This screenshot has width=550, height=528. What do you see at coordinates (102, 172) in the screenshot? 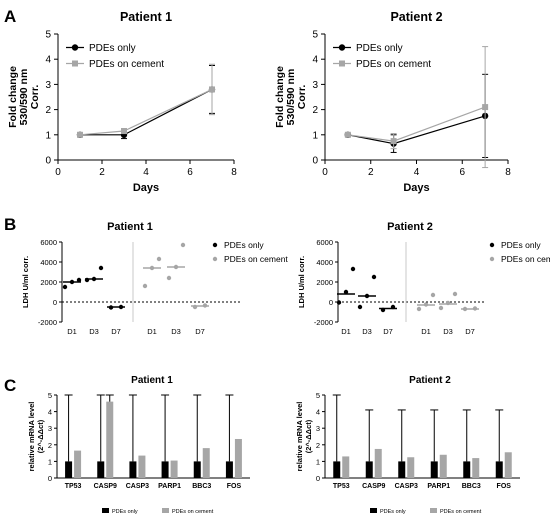
I see `x-tick-label: 2` at bounding box center [102, 172].